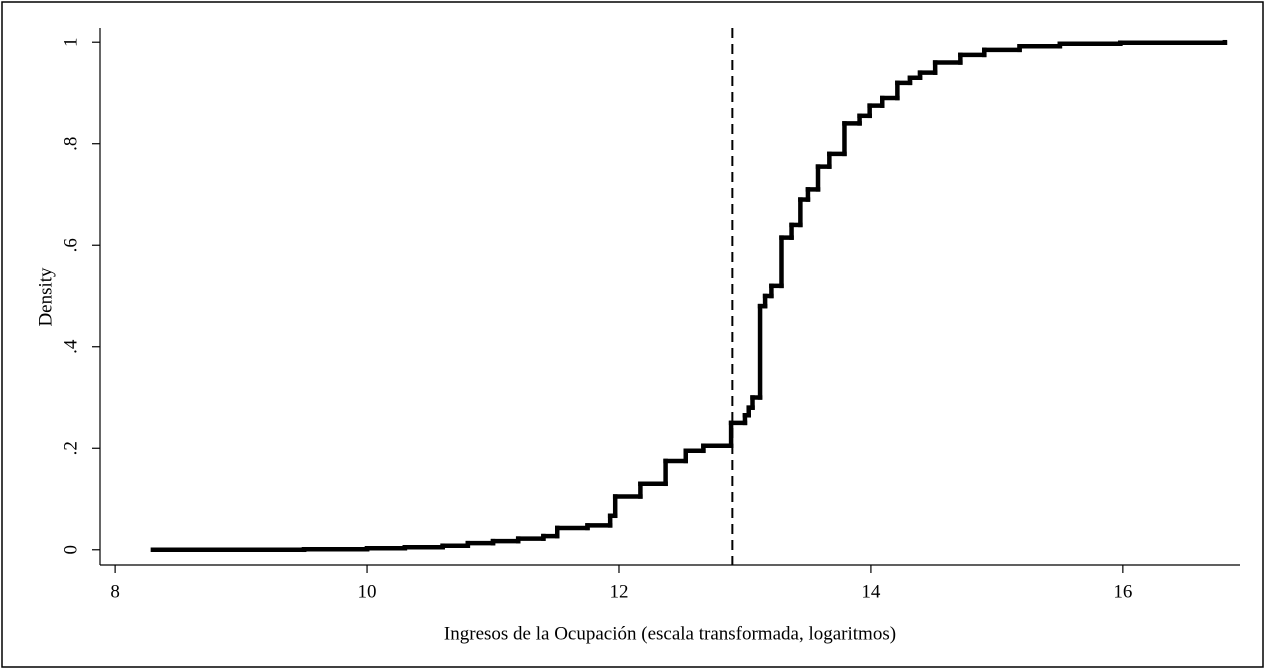 The height and width of the screenshot is (669, 1265). Describe the element at coordinates (70, 144) in the screenshot. I see `y-tick-label: .8` at that location.